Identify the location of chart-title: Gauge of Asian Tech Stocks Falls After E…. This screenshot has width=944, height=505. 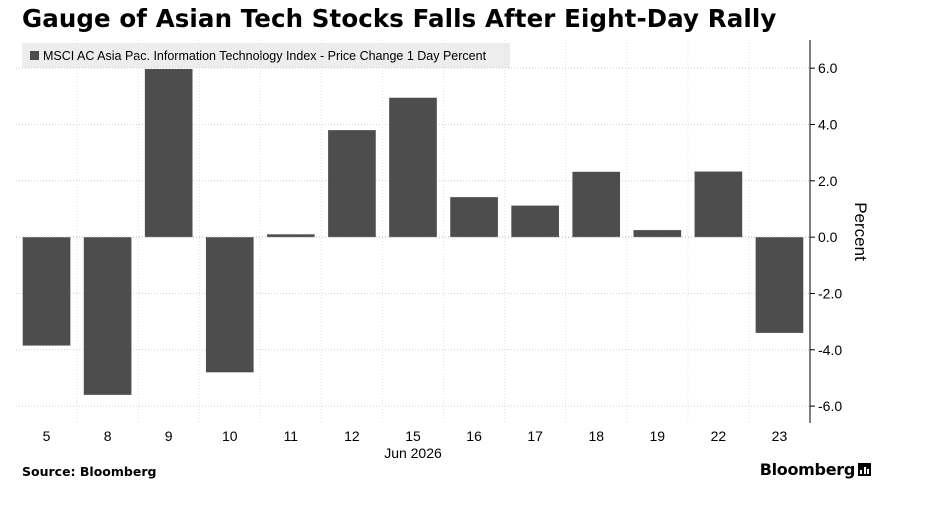
(399, 18).